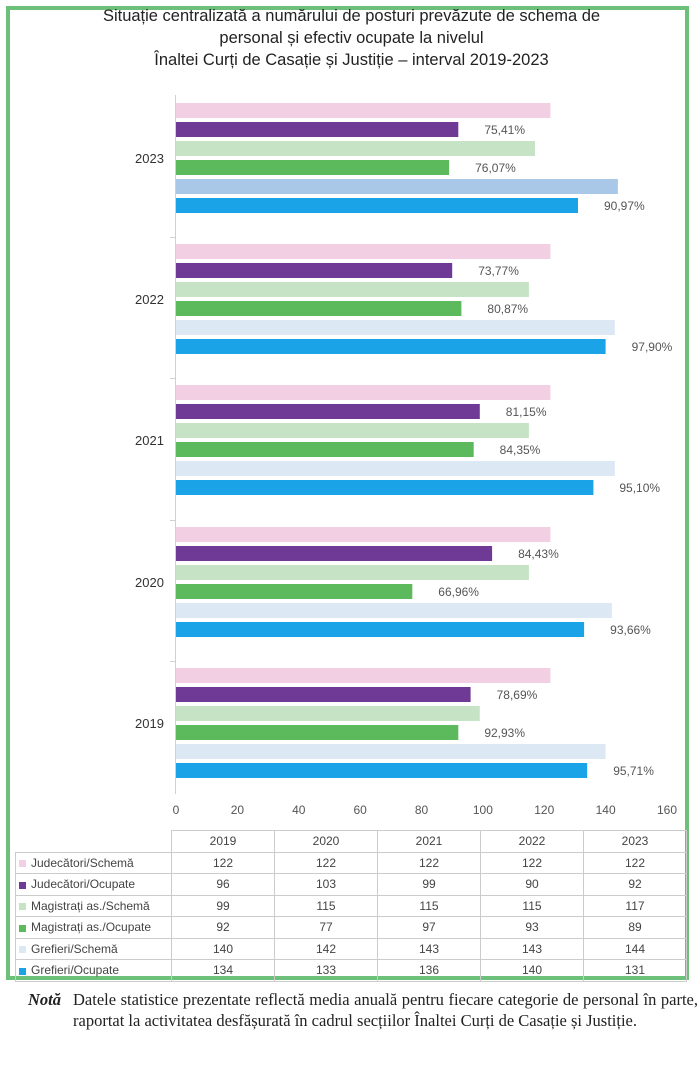 This screenshot has height=1065, width=700. Describe the element at coordinates (635, 841) in the screenshot. I see `table-header-year: 2023` at that location.